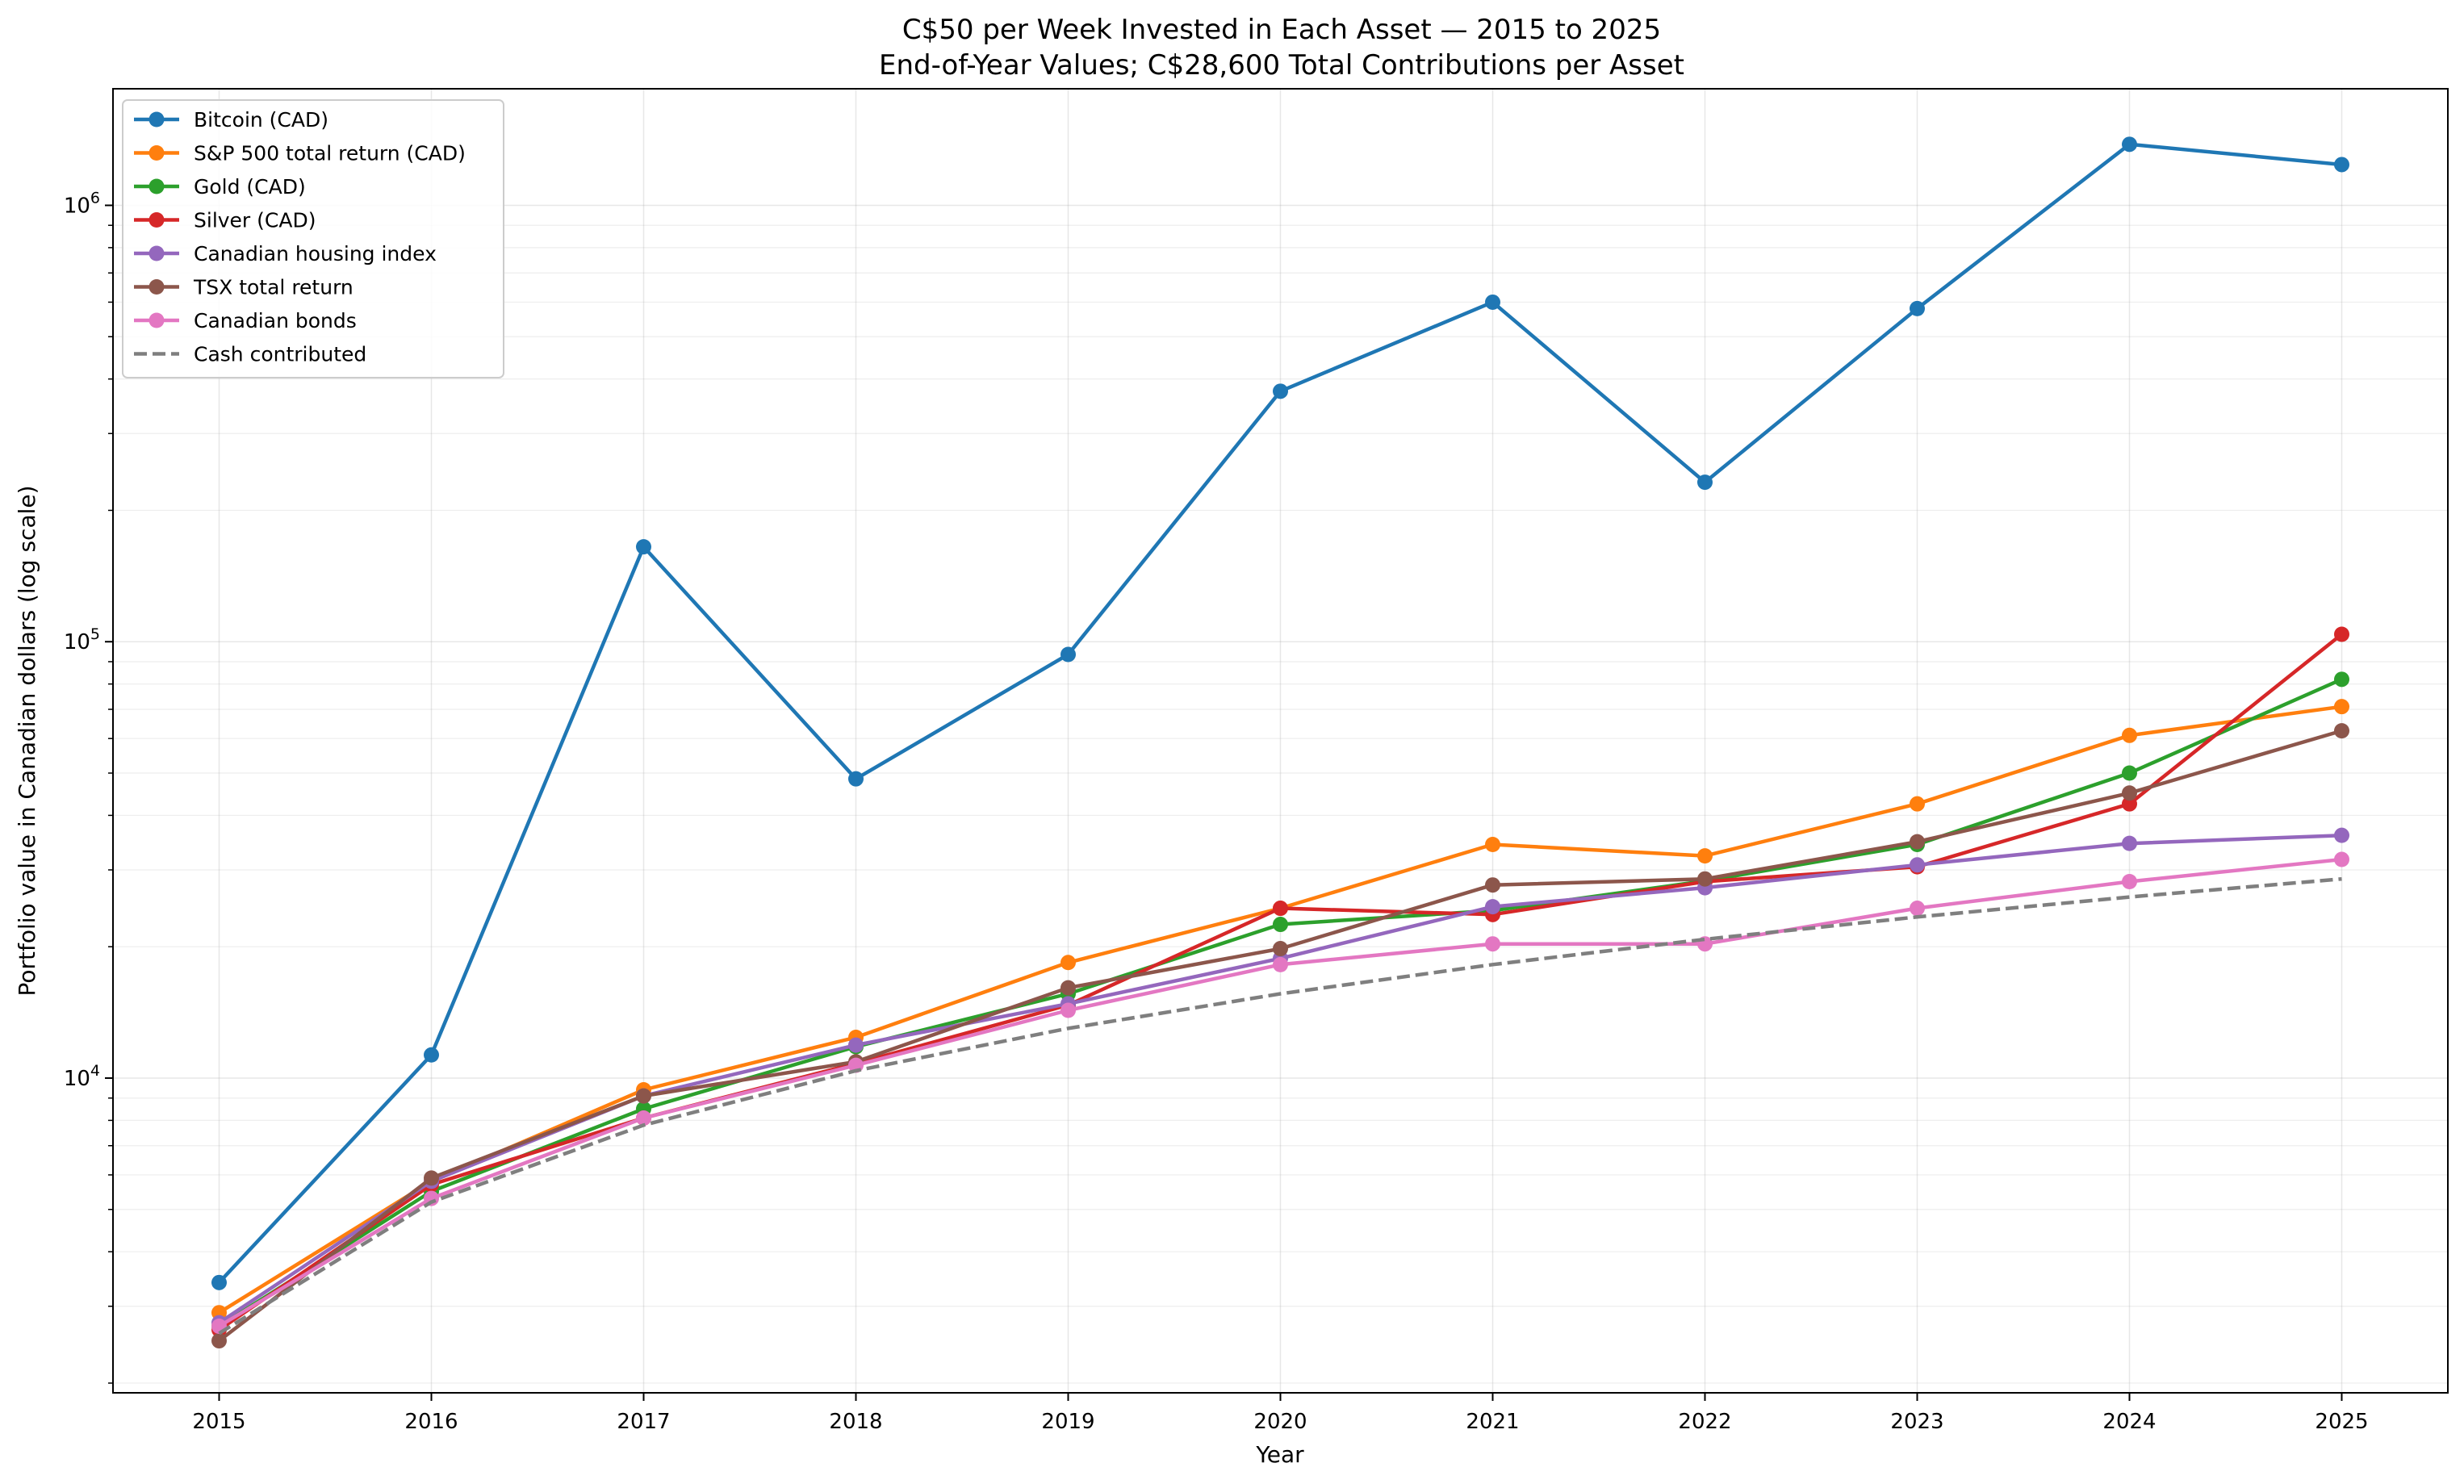 The height and width of the screenshot is (1484, 2464). I want to click on x-tick-label: 2022, so click(1705, 1422).